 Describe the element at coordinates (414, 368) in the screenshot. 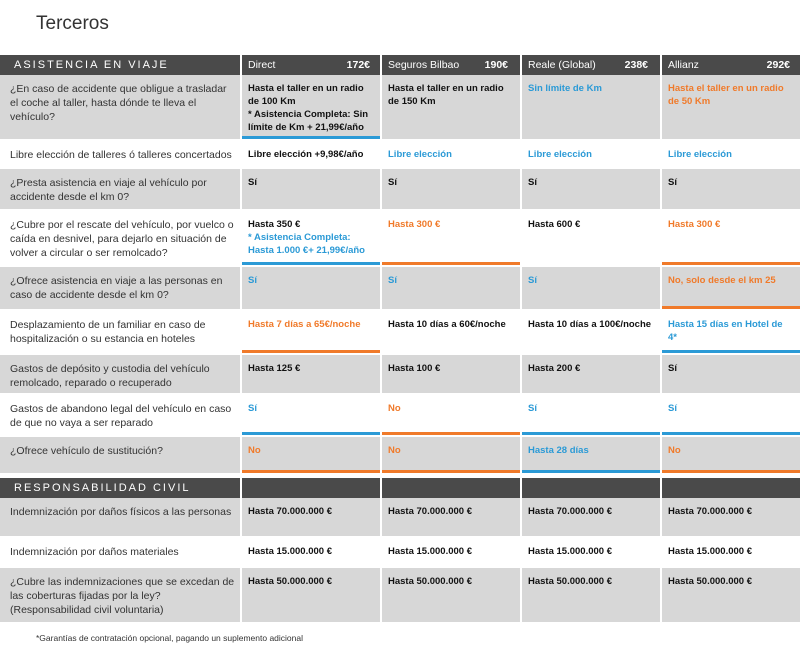

I see `cell-value: Hasta 100 €` at that location.